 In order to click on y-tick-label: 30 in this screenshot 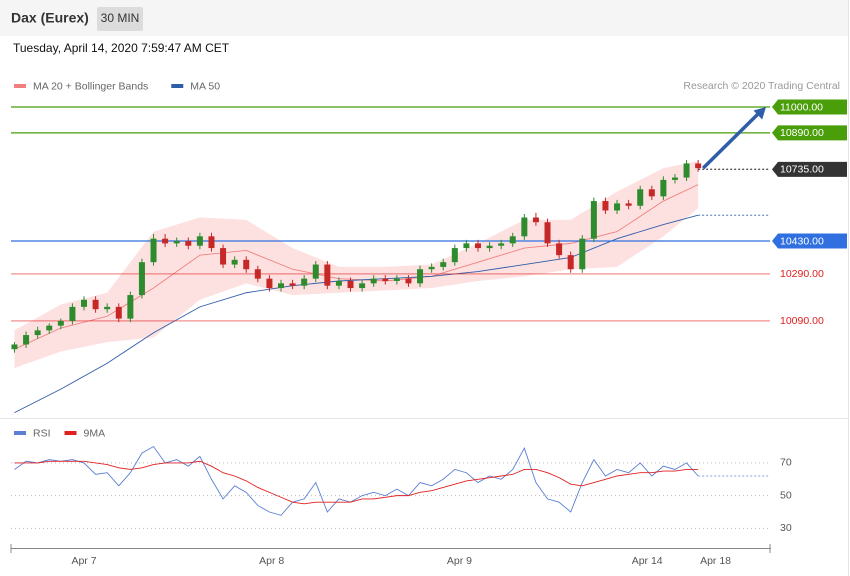, I will do `click(786, 528)`.